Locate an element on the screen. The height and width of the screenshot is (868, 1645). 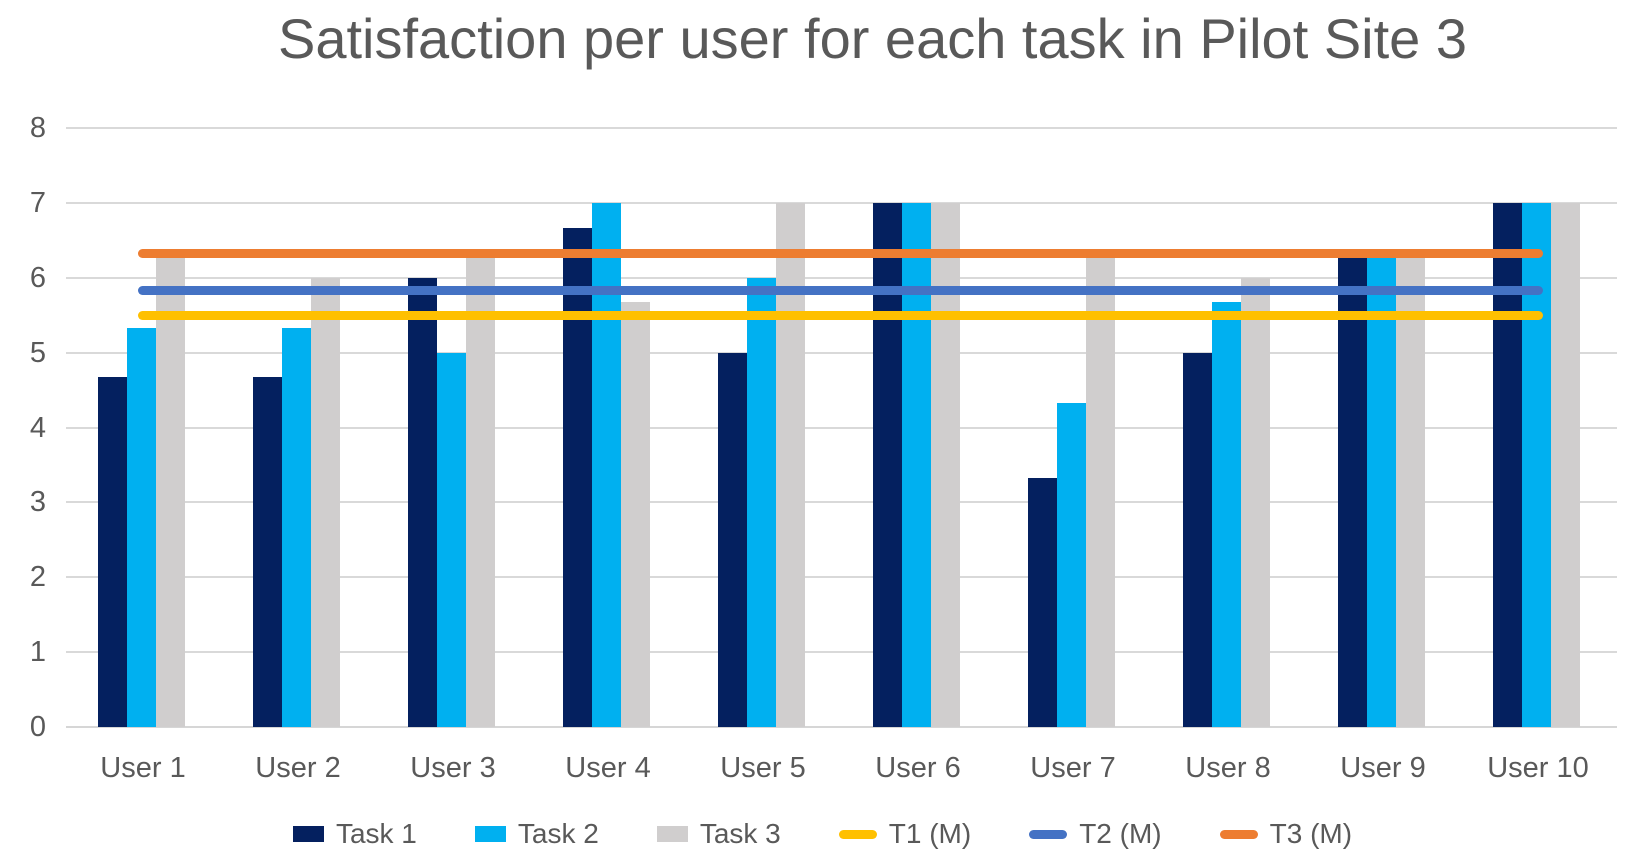
legend-item-task-2: Task 2 is located at coordinates (536, 834).